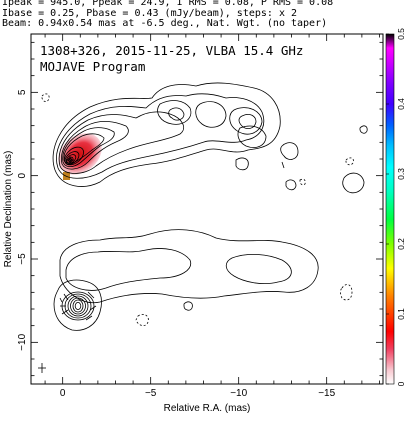 The image size is (409, 424). What do you see at coordinates (64, 304) in the screenshot?
I see `pol-core-hatching` at bounding box center [64, 304].